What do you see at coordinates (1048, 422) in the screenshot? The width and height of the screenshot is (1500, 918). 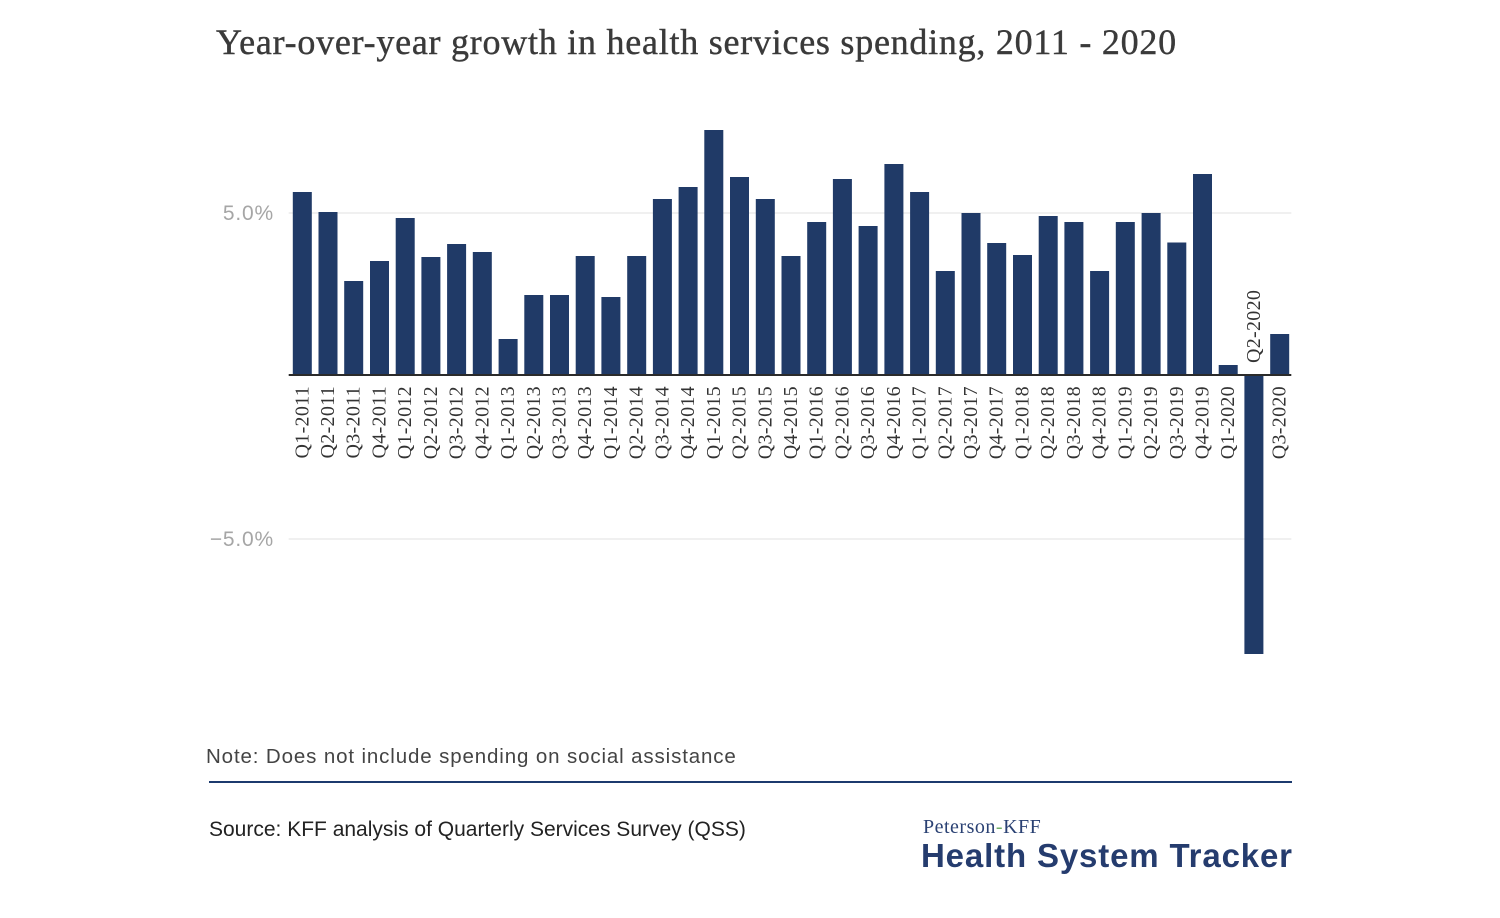 I see `svg-text: Q2-2018` at bounding box center [1048, 422].